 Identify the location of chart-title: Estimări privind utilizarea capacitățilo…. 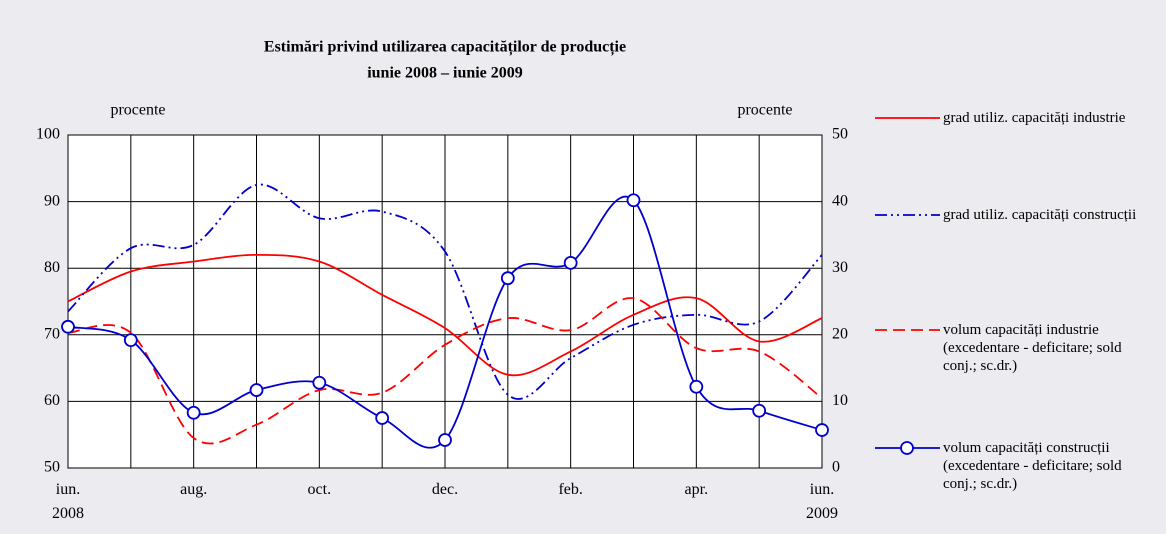
(445, 48).